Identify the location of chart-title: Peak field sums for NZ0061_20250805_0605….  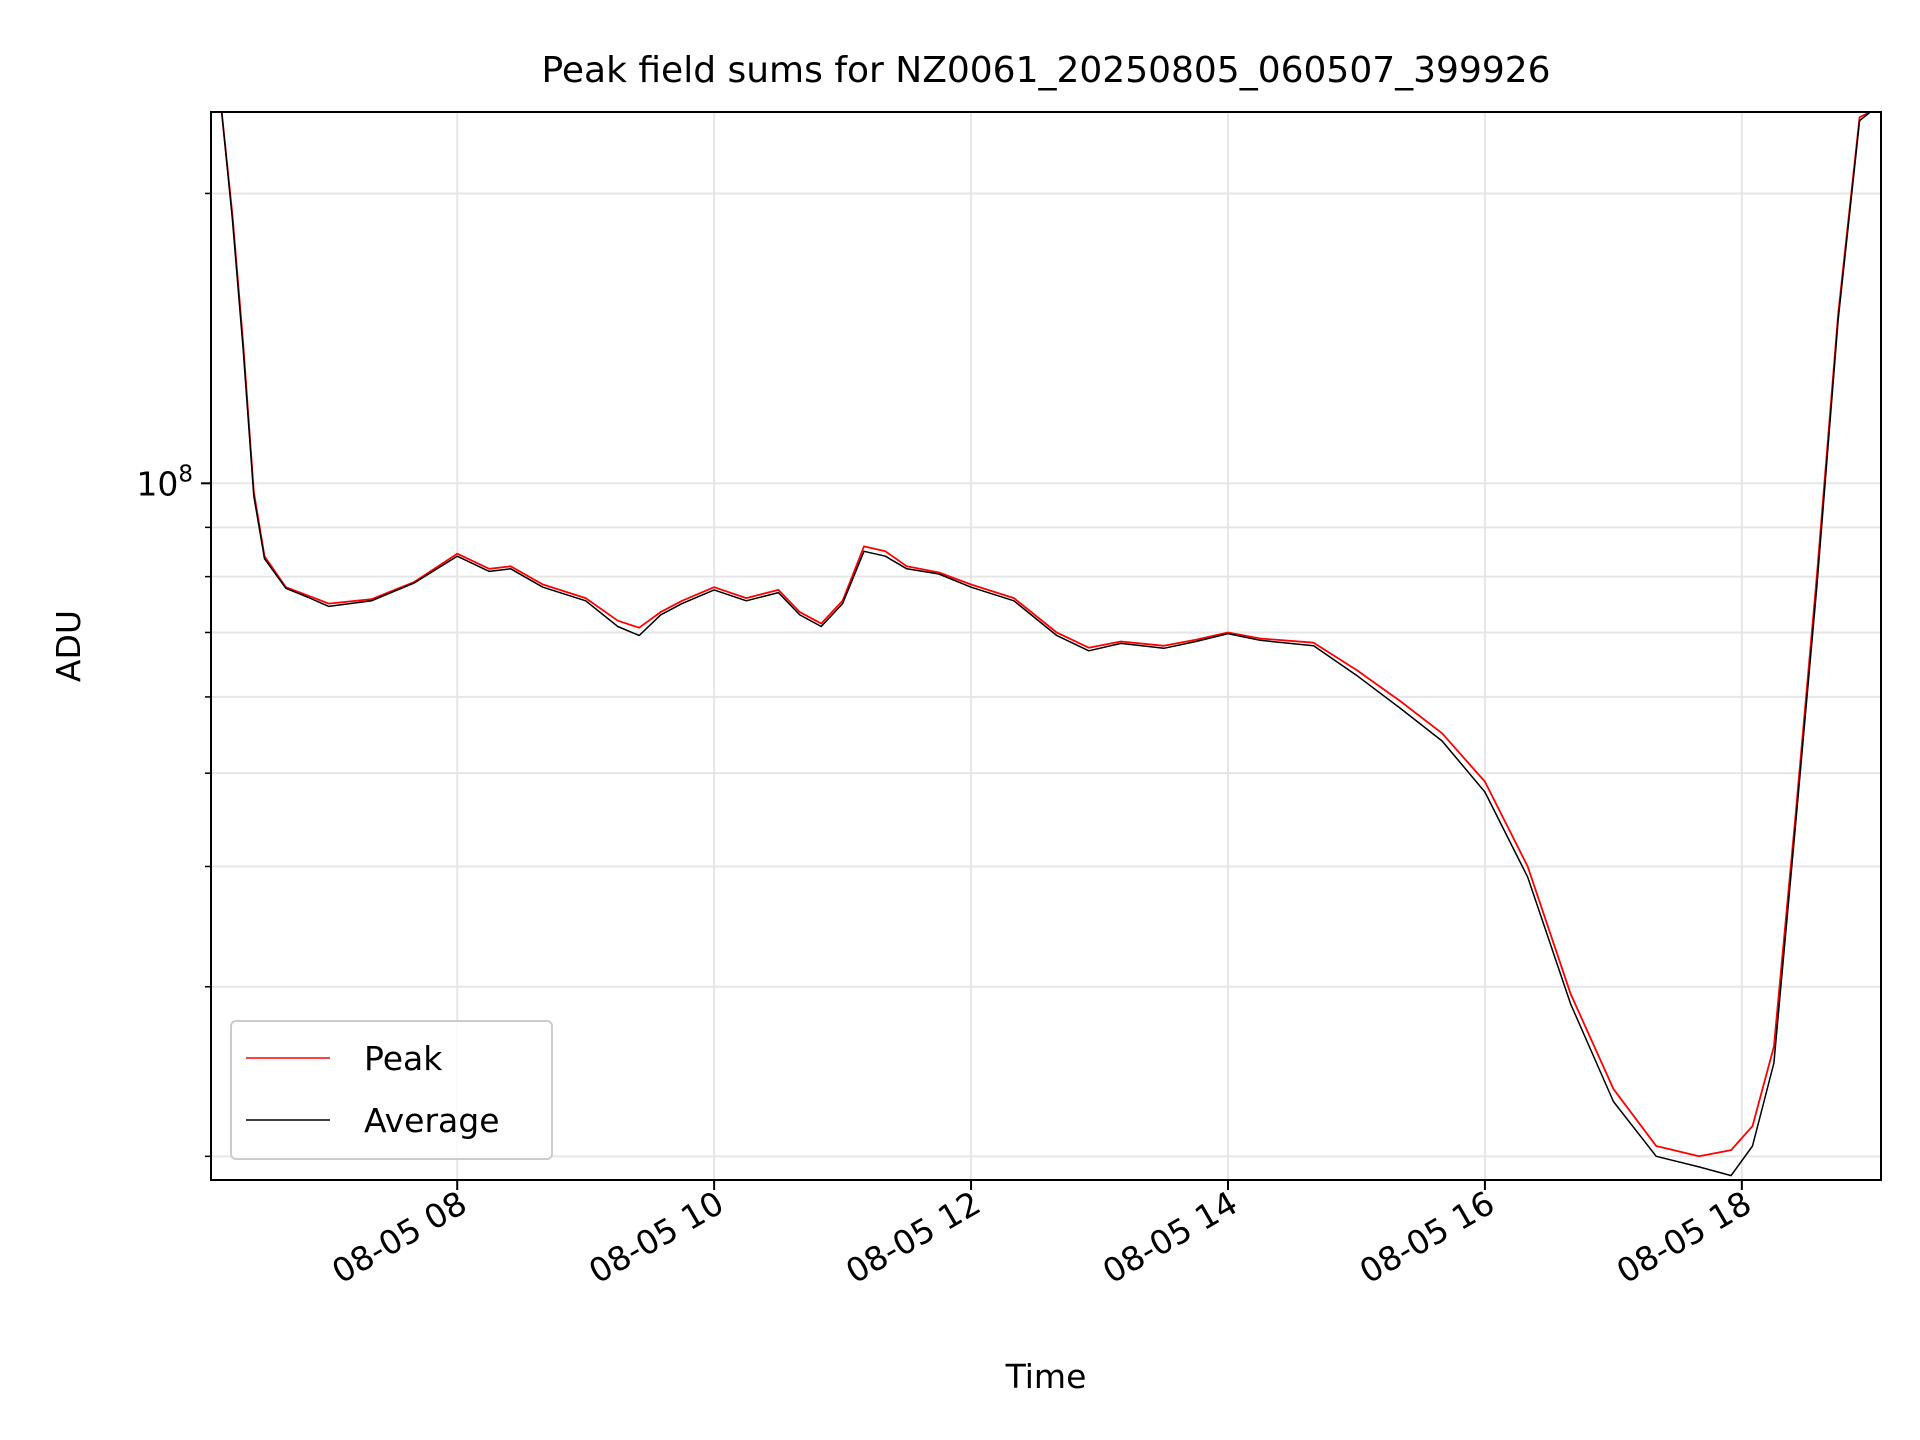
(1045, 70).